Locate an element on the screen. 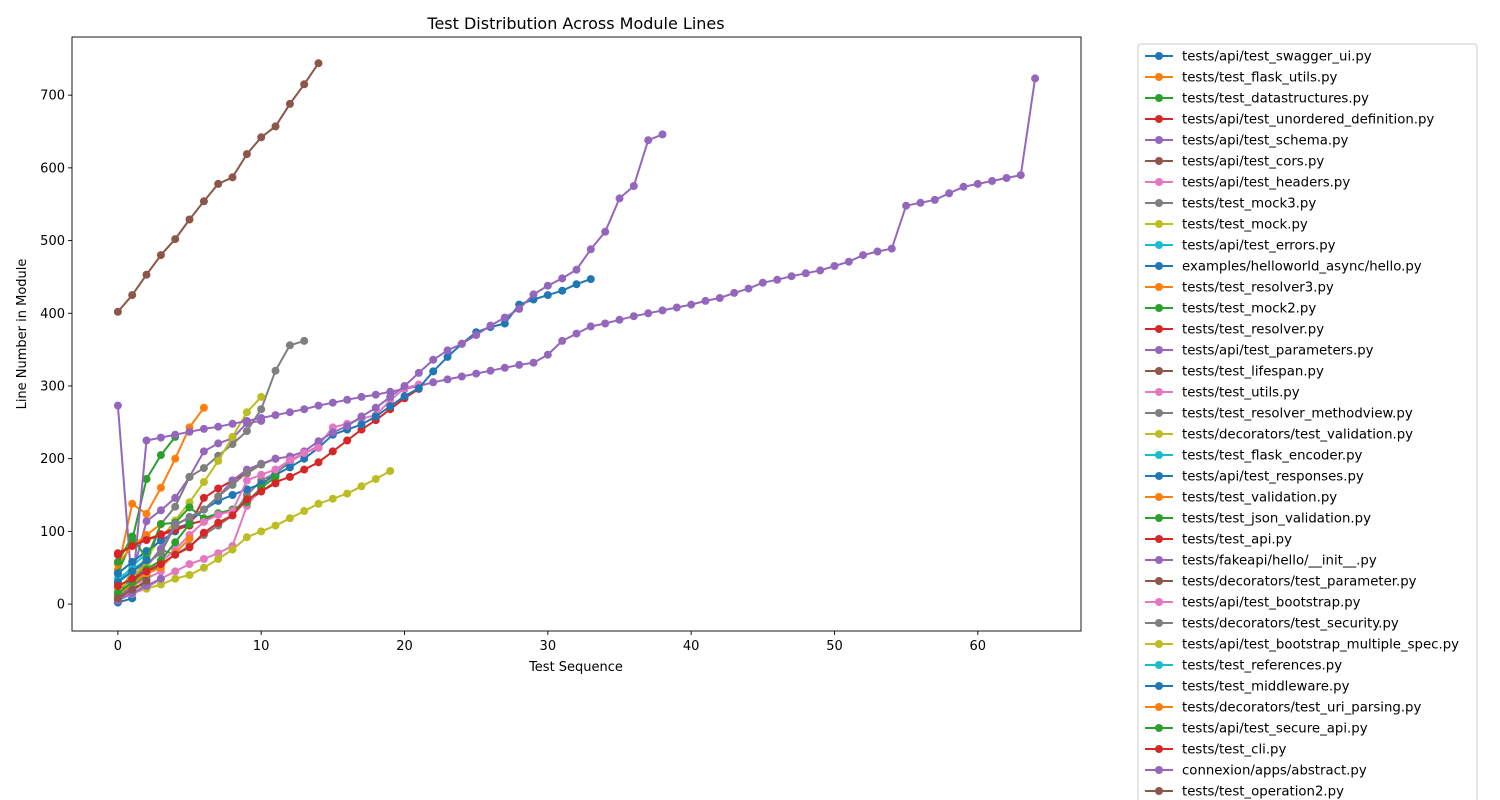 This screenshot has height=800, width=1500. legend-label: tests/test_flask_encoder.py is located at coordinates (1272, 456).